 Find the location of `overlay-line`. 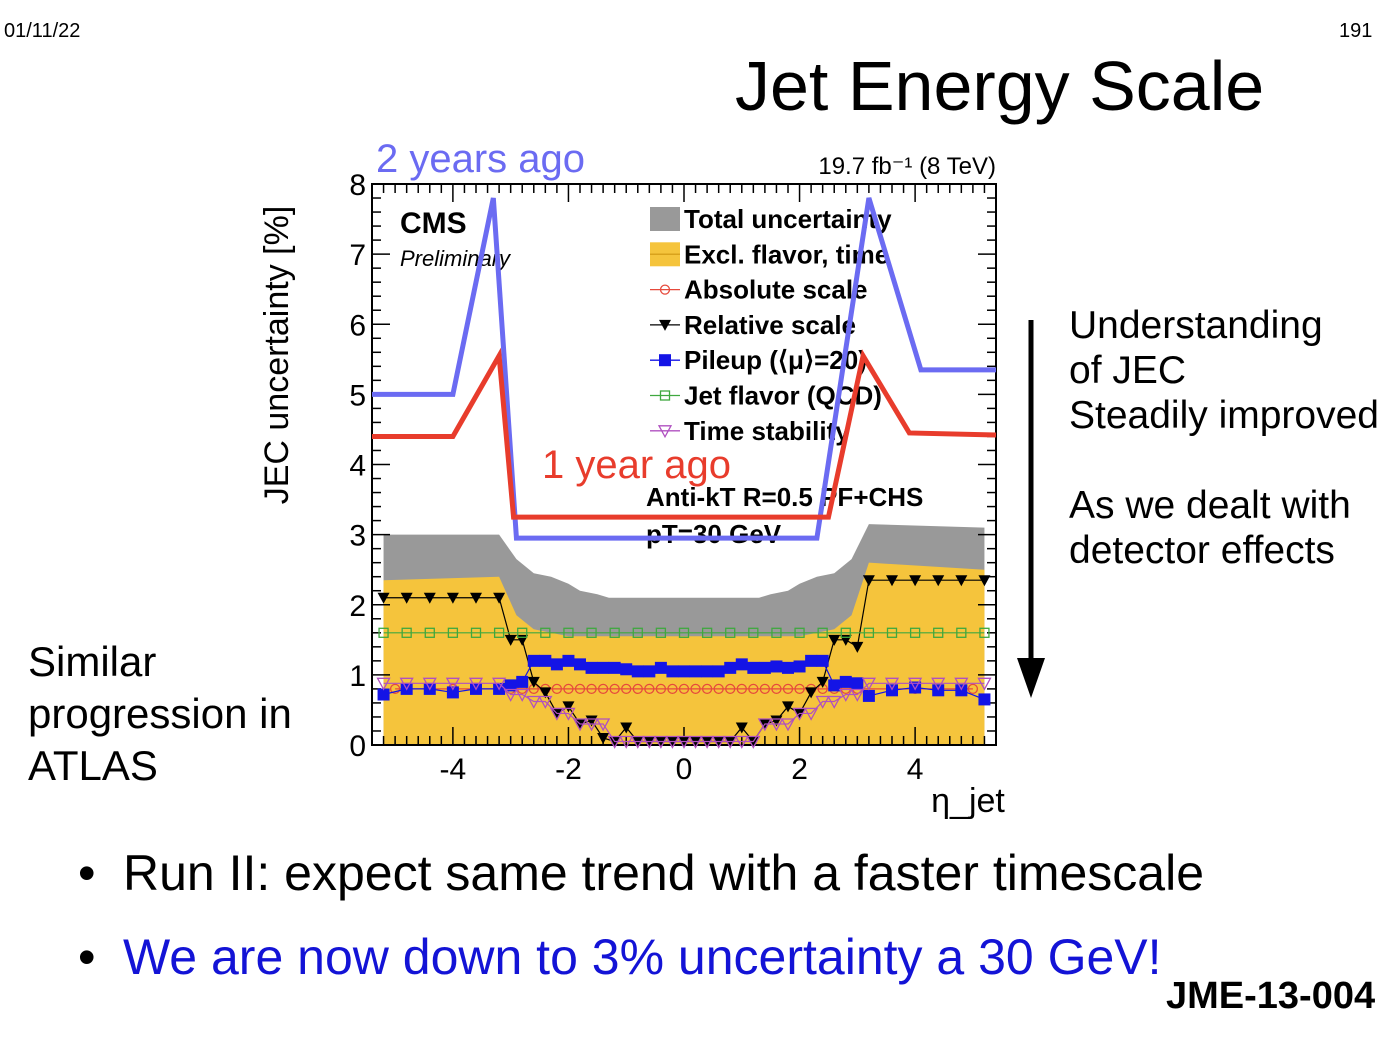

overlay-line is located at coordinates (684, 433).